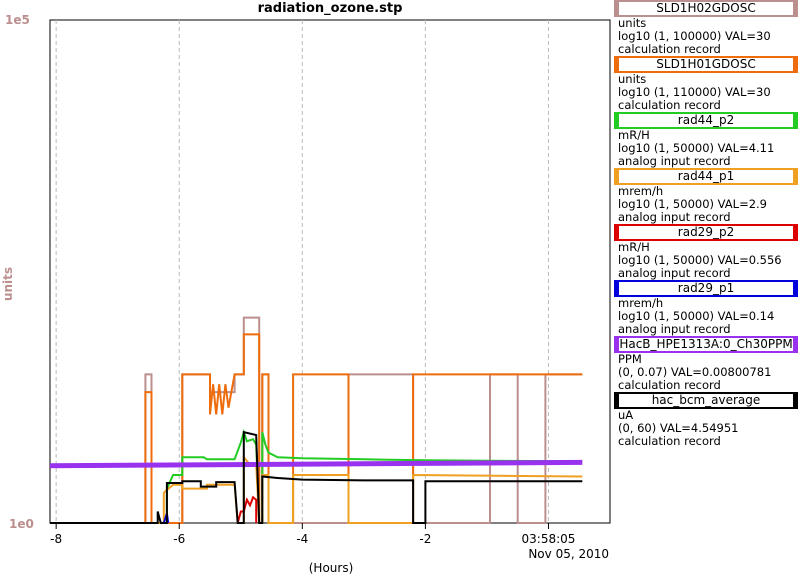 The height and width of the screenshot is (578, 800). I want to click on y-axis-bottom-label: 1e0, so click(21, 524).